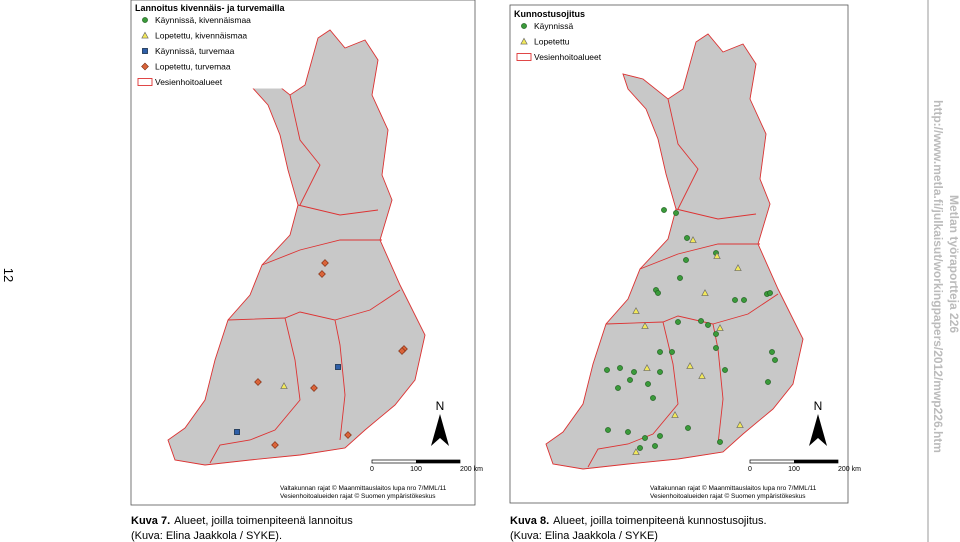 The width and height of the screenshot is (960, 542). I want to click on legend-item: Käynnissä, kivennäismaa, so click(203, 20).